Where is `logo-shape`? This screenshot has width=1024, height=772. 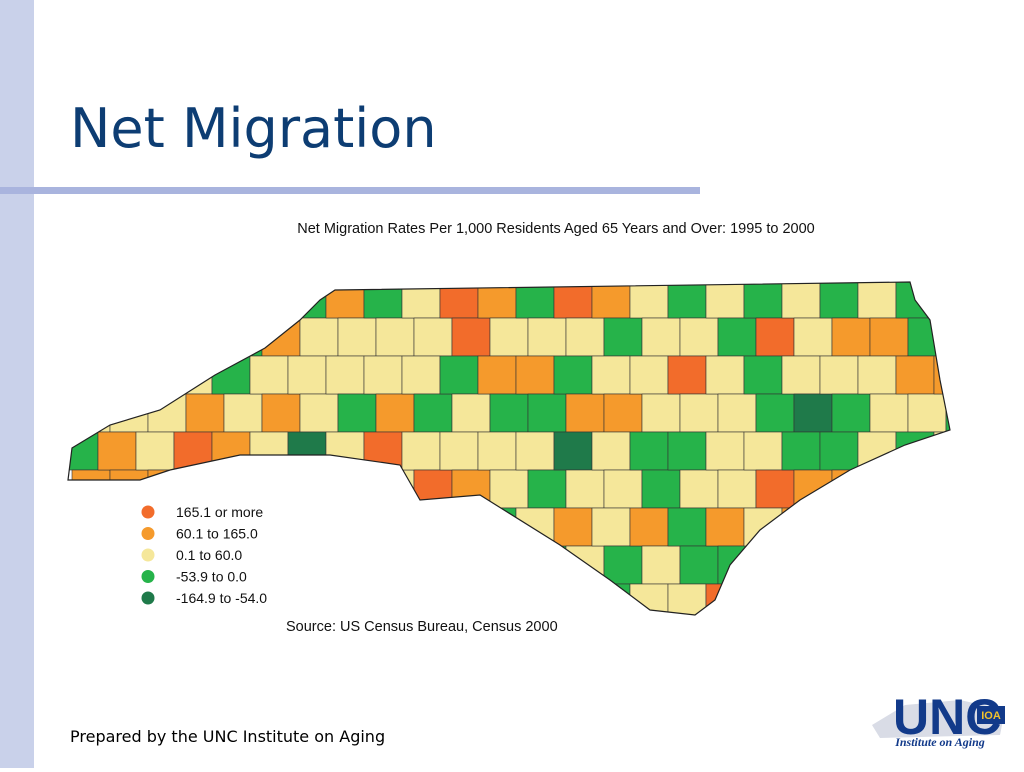
logo-shape is located at coordinates (938, 719).